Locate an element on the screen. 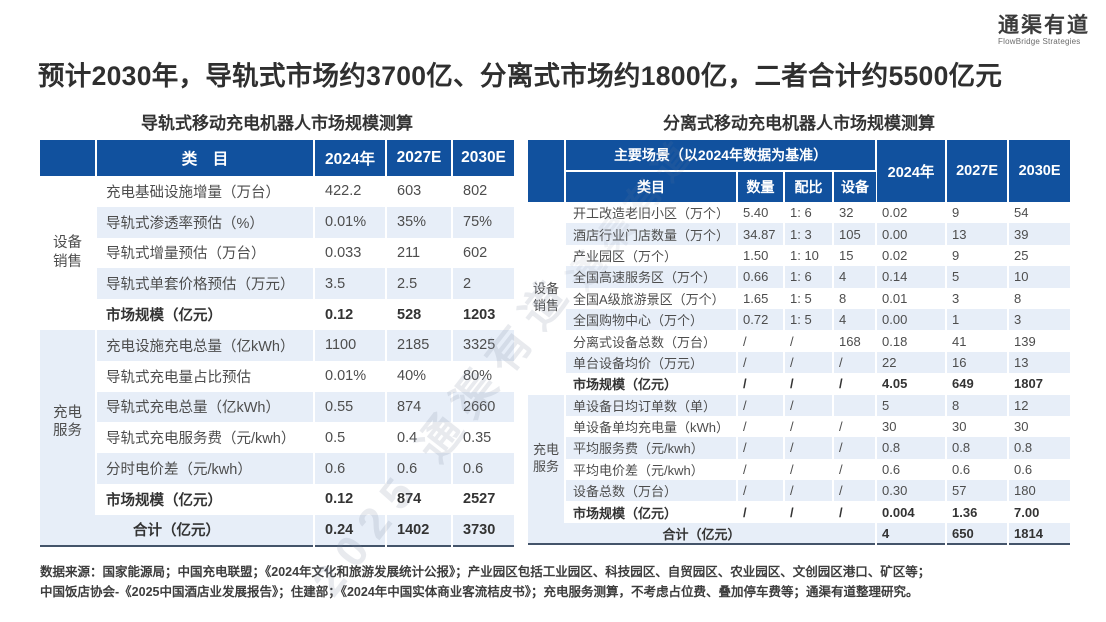 This screenshot has width=1106, height=622. table-header-row: 类 目 2024年 2027E 2030E is located at coordinates (277, 158).